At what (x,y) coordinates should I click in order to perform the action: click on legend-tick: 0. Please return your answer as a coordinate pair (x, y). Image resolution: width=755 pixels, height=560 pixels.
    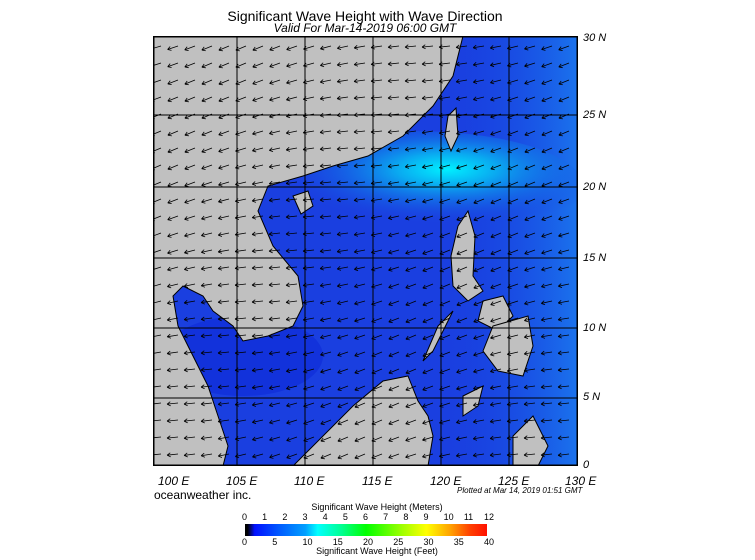
    Looking at the image, I should click on (245, 517).